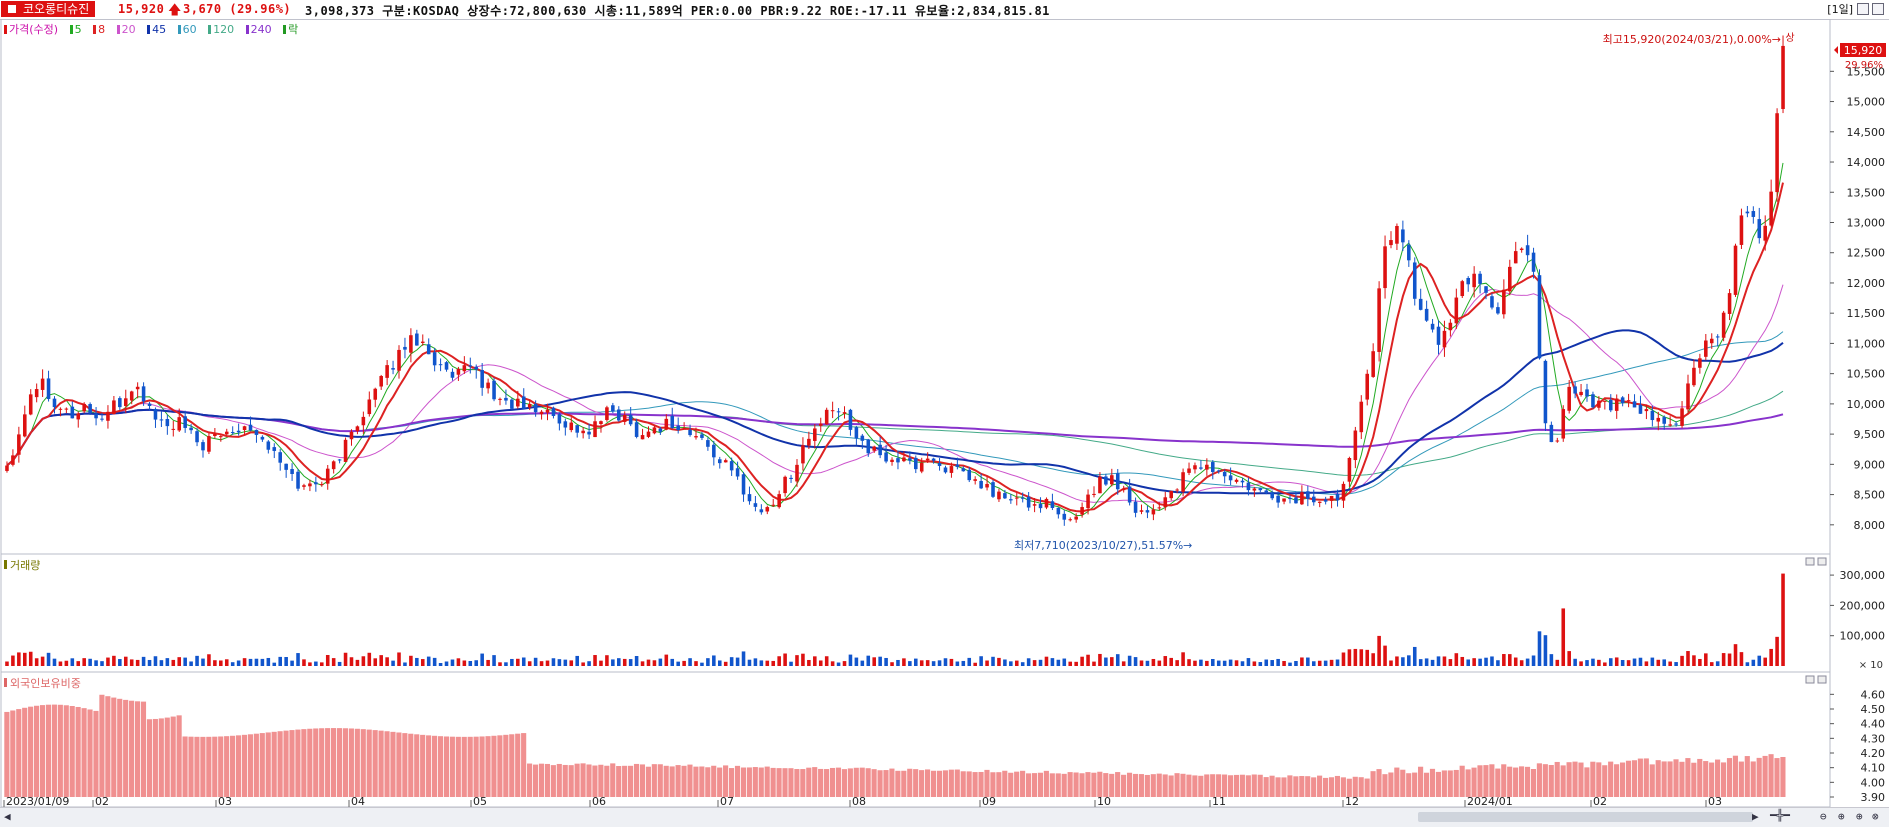  Describe the element at coordinates (202, 9) in the screenshot. I see `change-amount: 3,670` at that location.